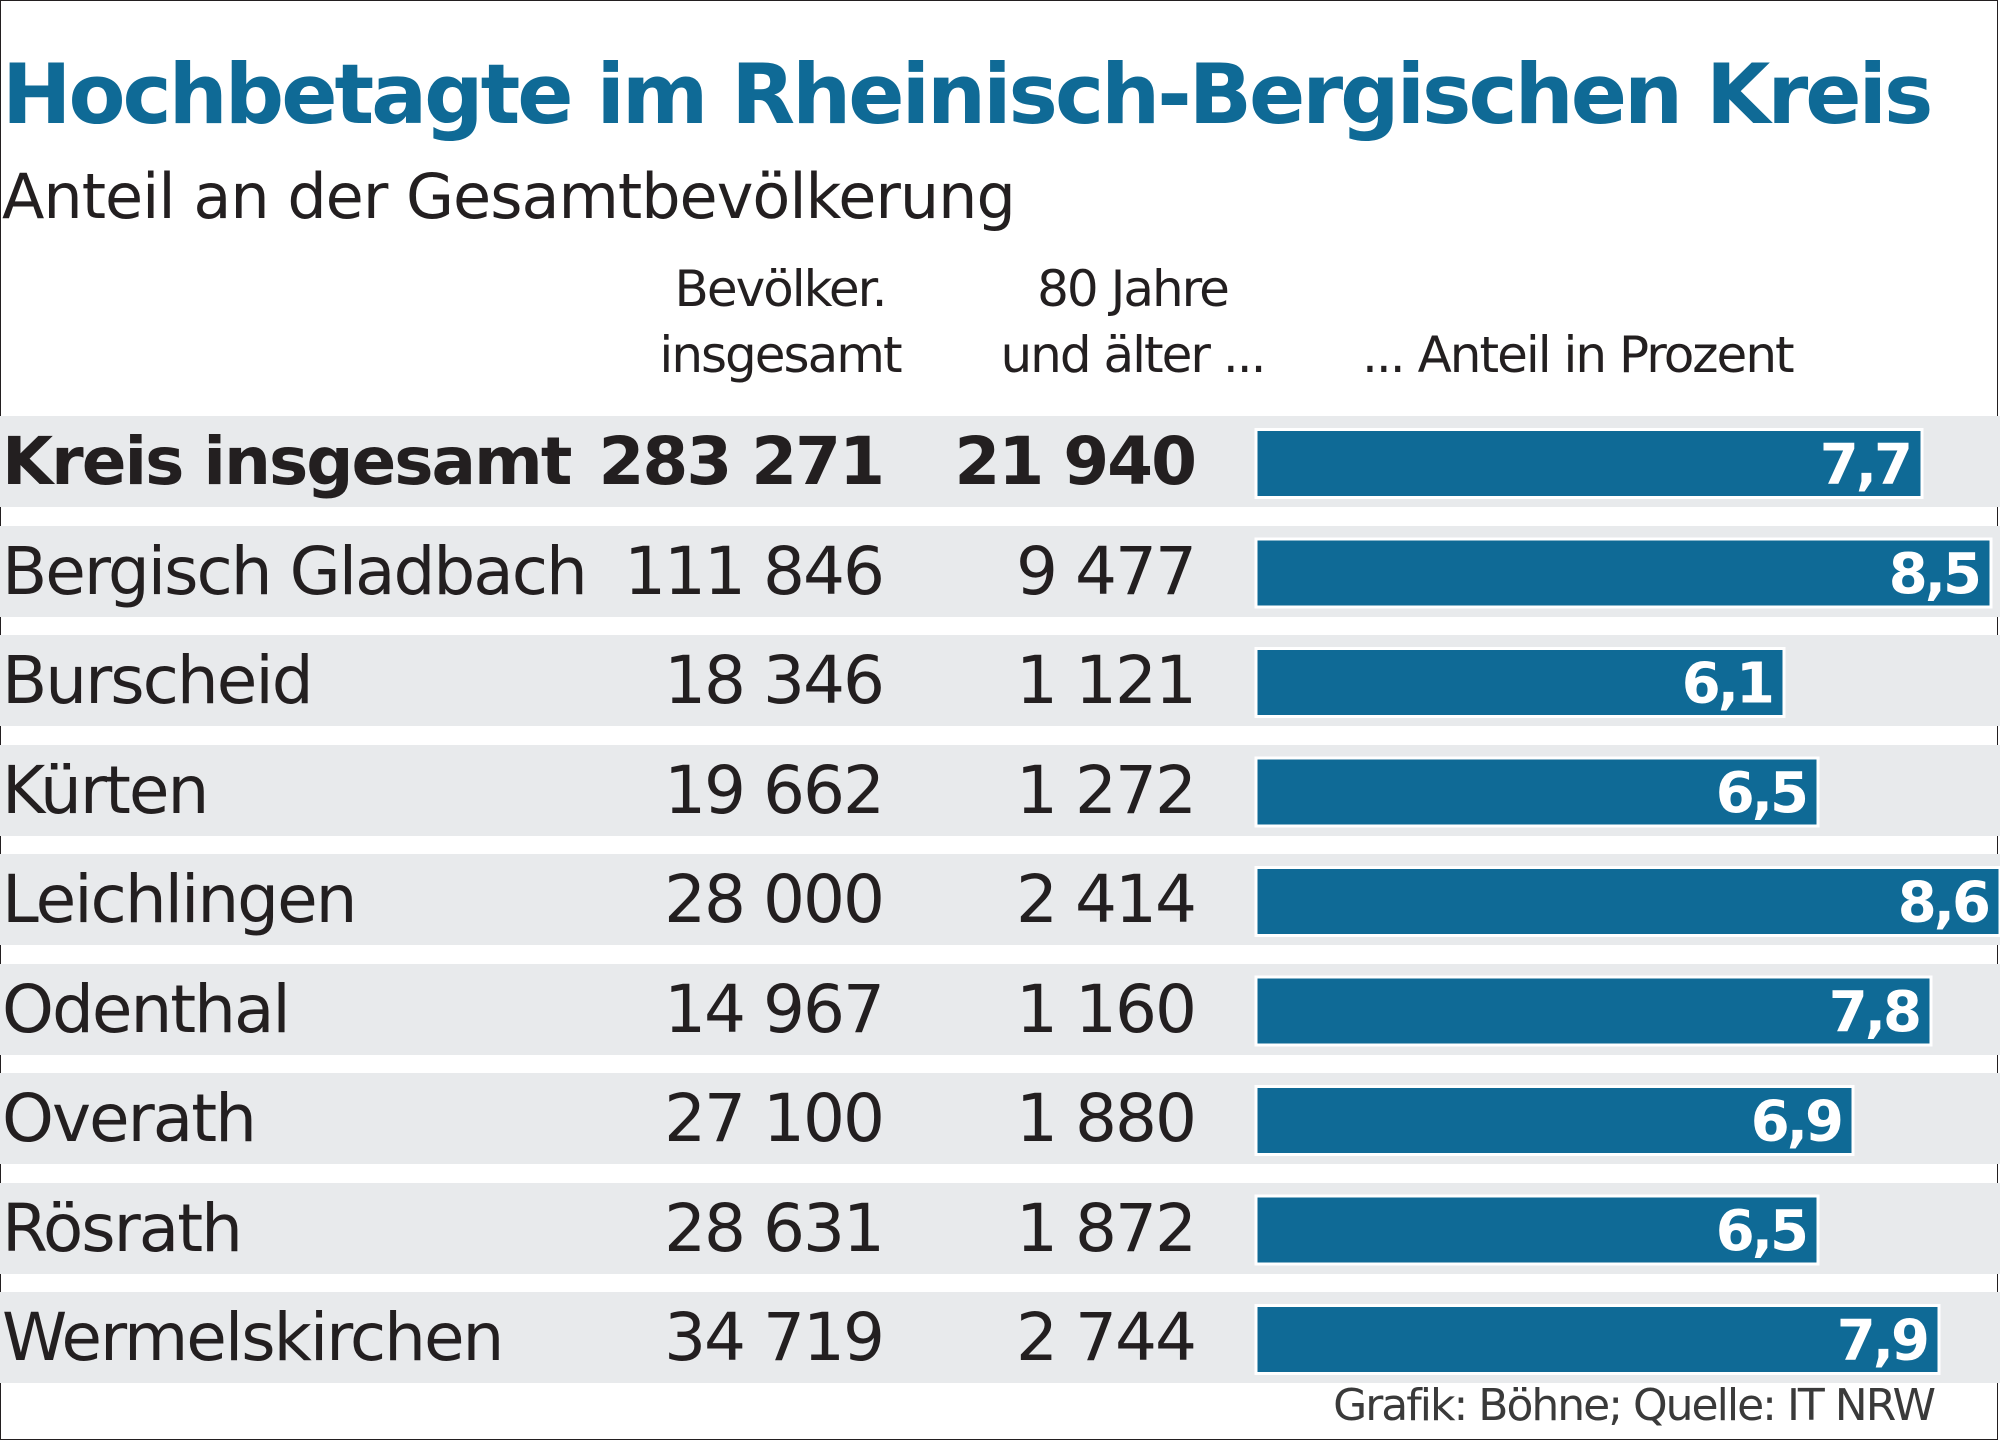 Image resolution: width=2000 pixels, height=1442 pixels. I want to click on header-population-line2: insgesamt, so click(780, 355).